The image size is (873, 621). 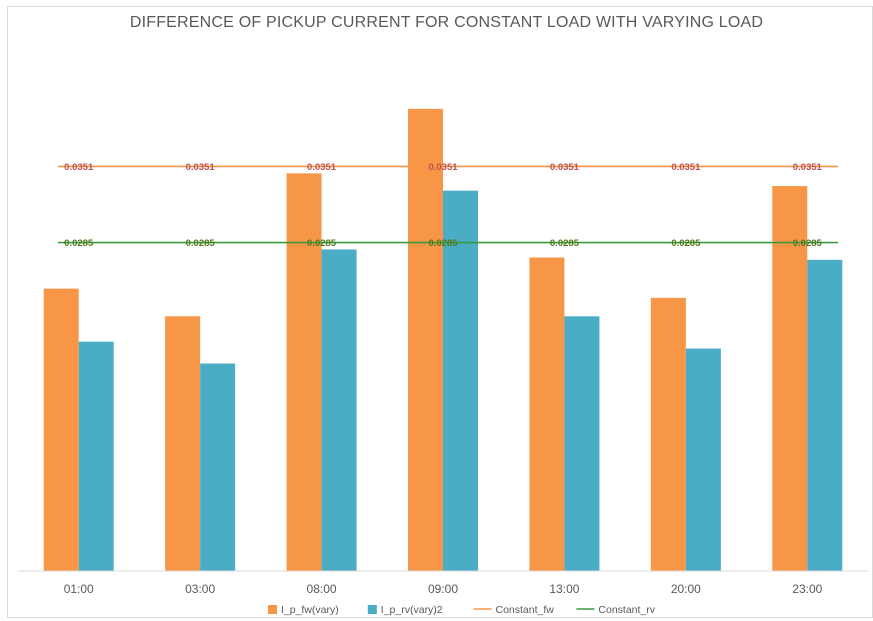 What do you see at coordinates (412, 610) in the screenshot?
I see `legend-label: I_p_rv(vary)2` at bounding box center [412, 610].